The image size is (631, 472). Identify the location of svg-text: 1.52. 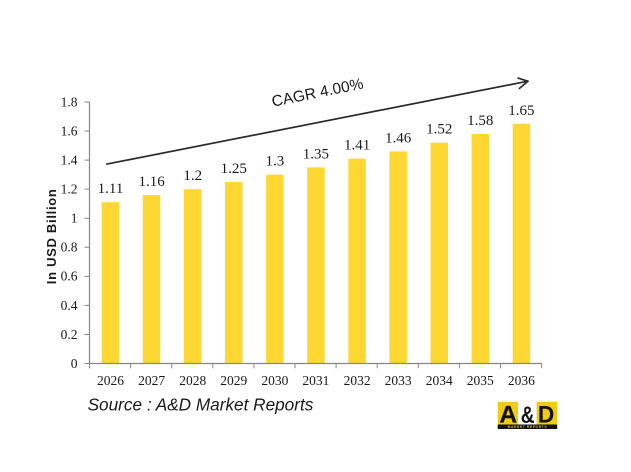
(439, 130).